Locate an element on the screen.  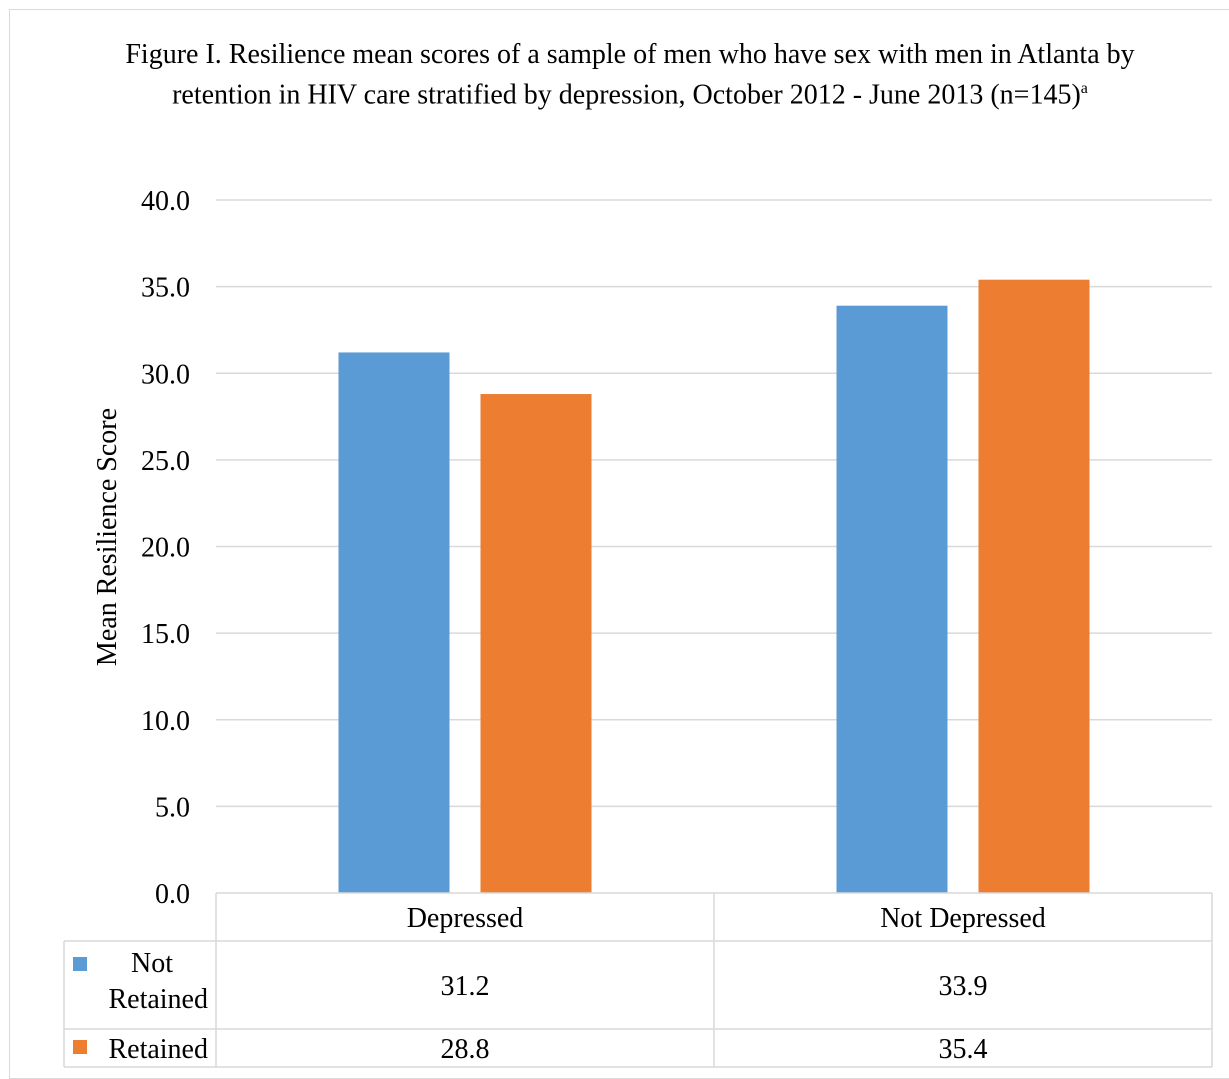
title-superscript: a is located at coordinates (1084, 88).